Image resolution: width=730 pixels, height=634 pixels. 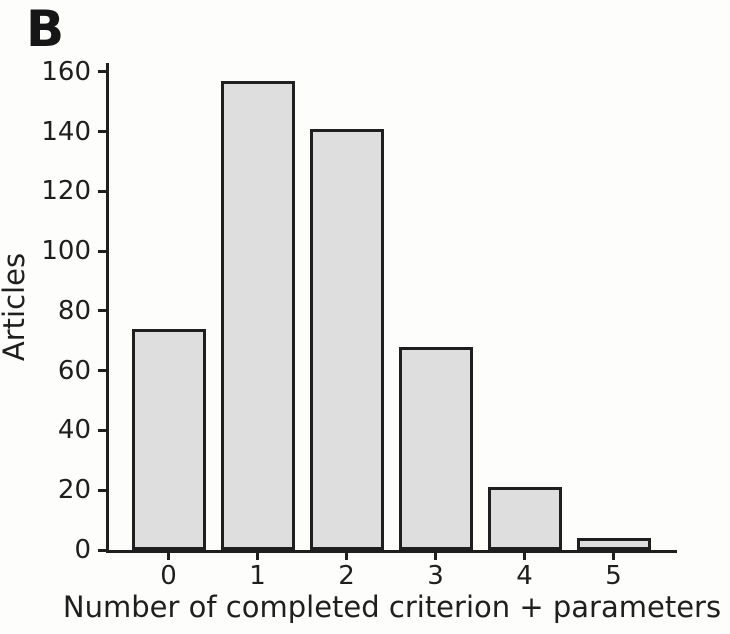 What do you see at coordinates (524, 576) in the screenshot?
I see `x-tick-label: 4` at bounding box center [524, 576].